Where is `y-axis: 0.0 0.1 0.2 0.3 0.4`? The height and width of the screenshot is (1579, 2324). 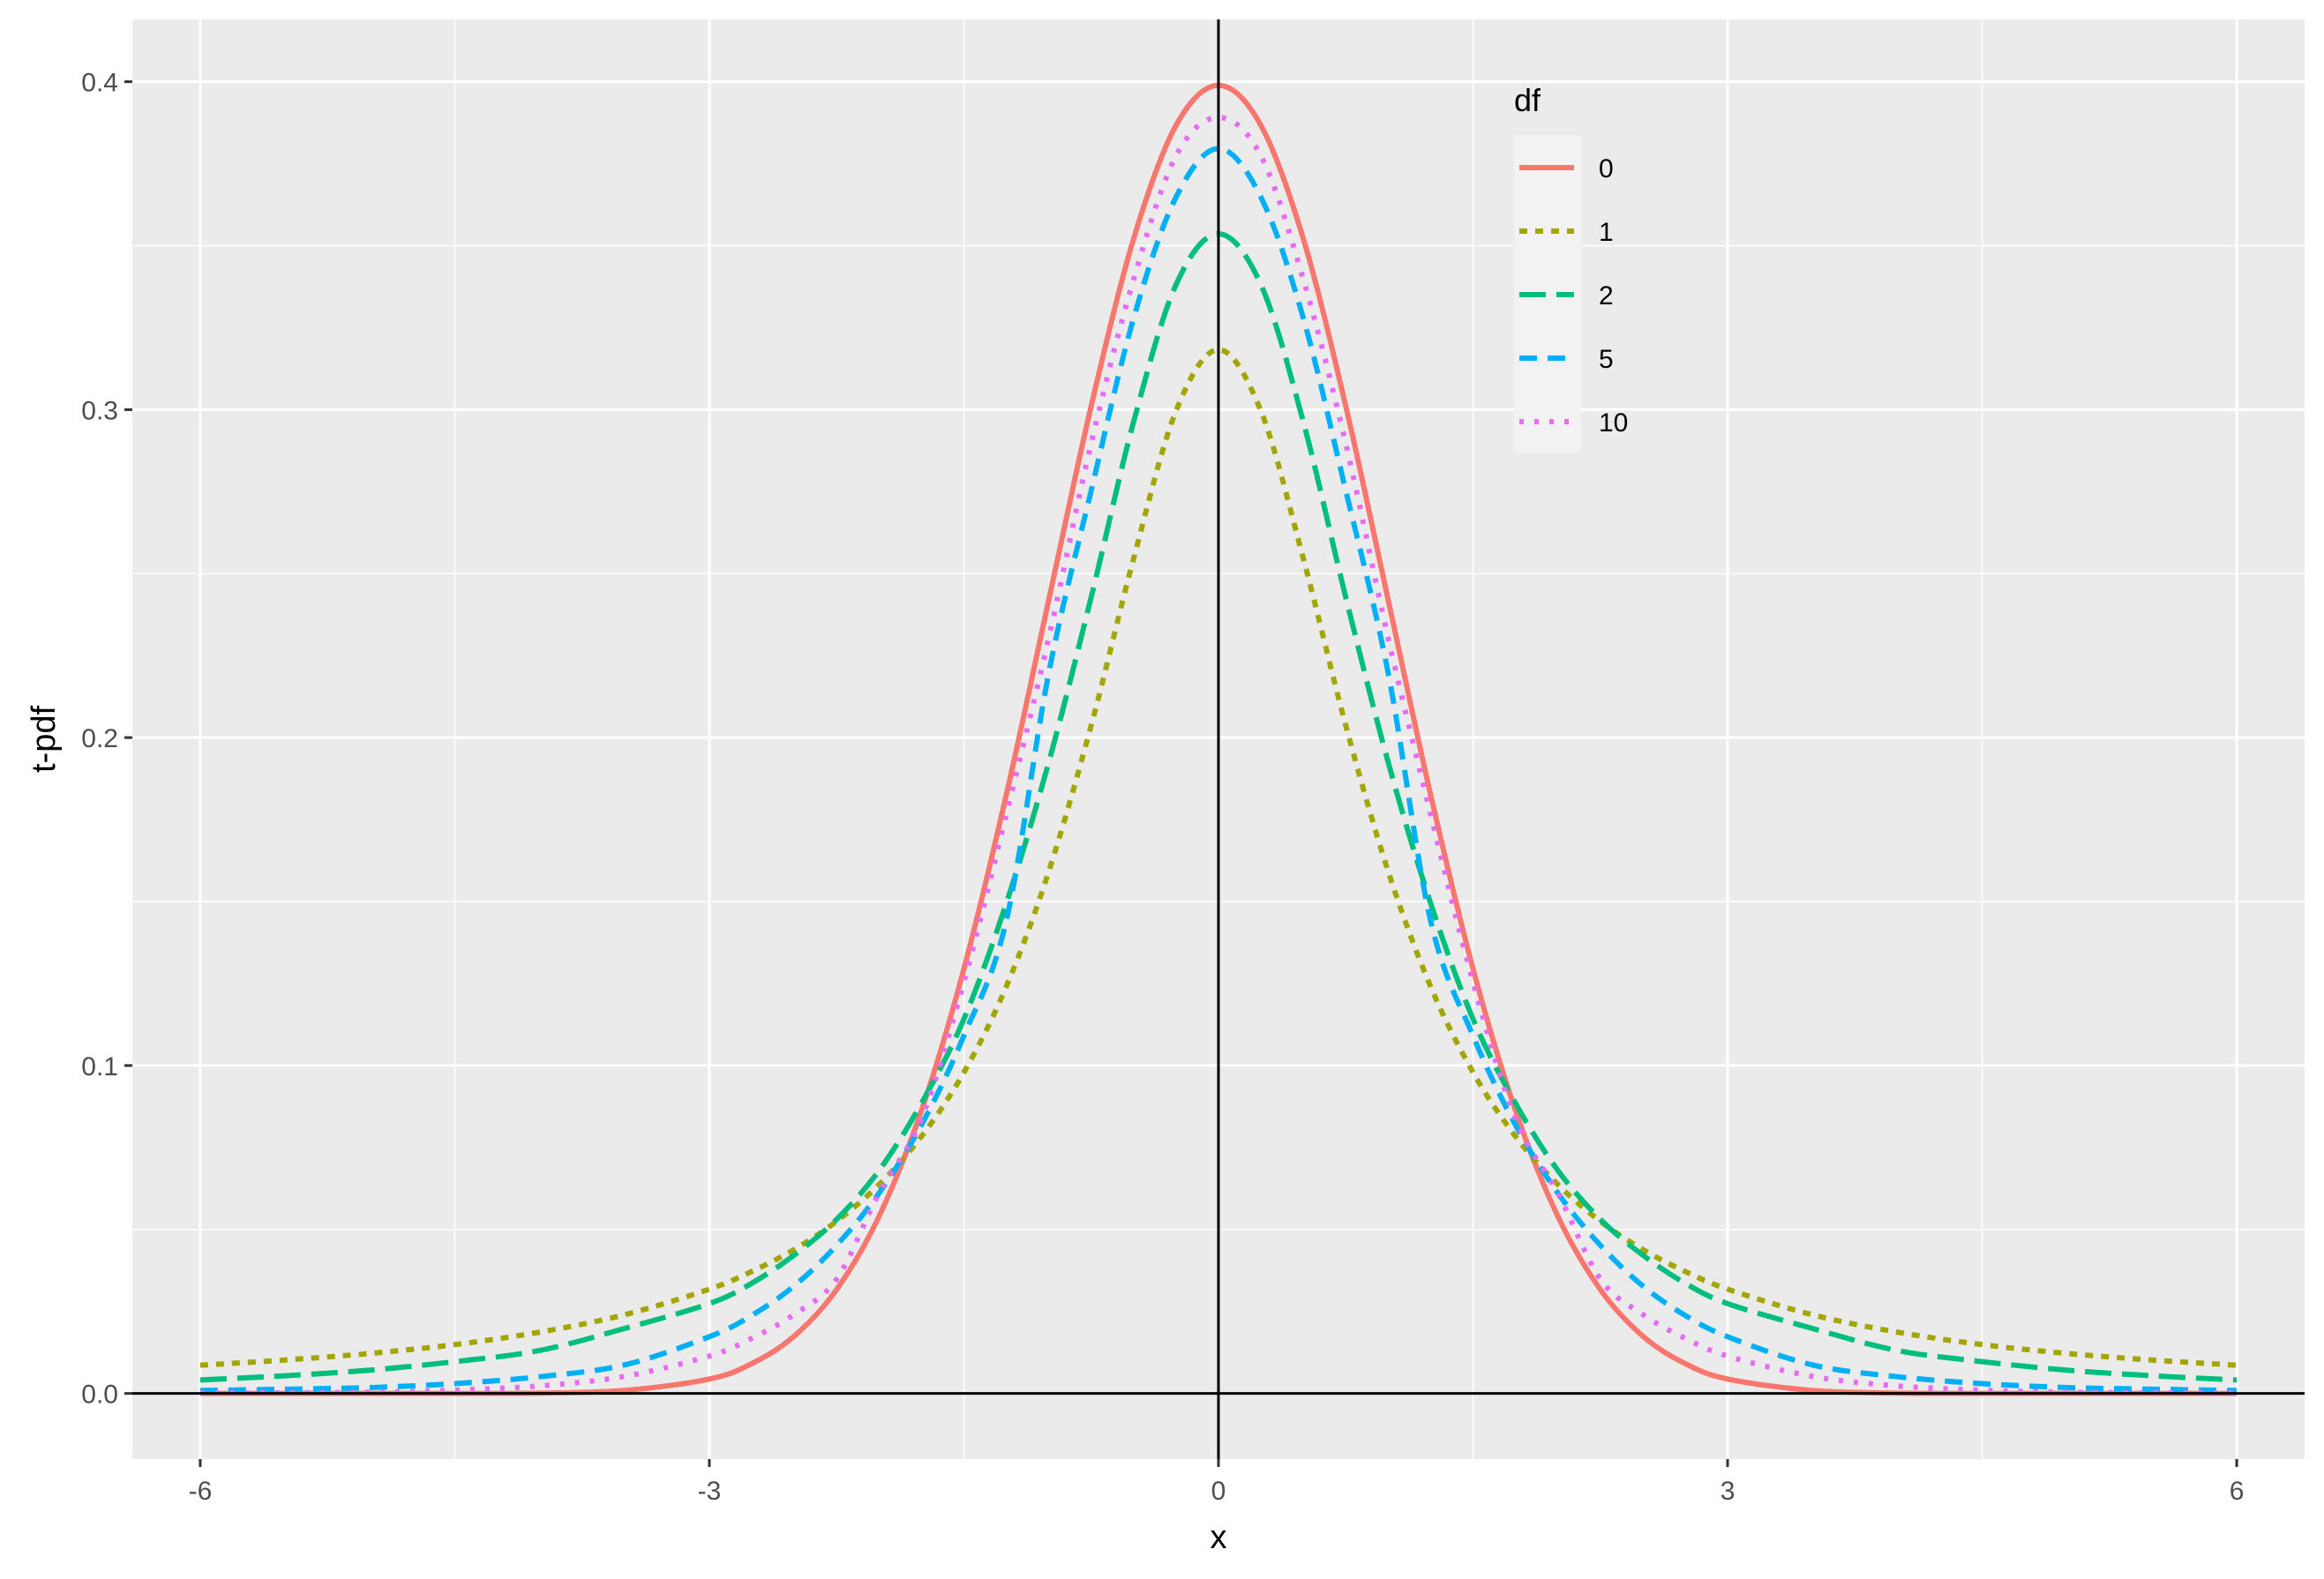
y-axis: 0.0 0.1 0.2 0.3 0.4 is located at coordinates (106, 740).